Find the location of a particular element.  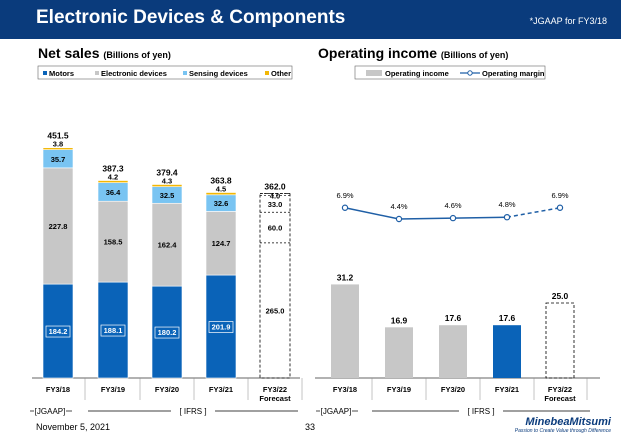

net-sales-label-sensing-devices-1: 36.4 is located at coordinates (113, 192).